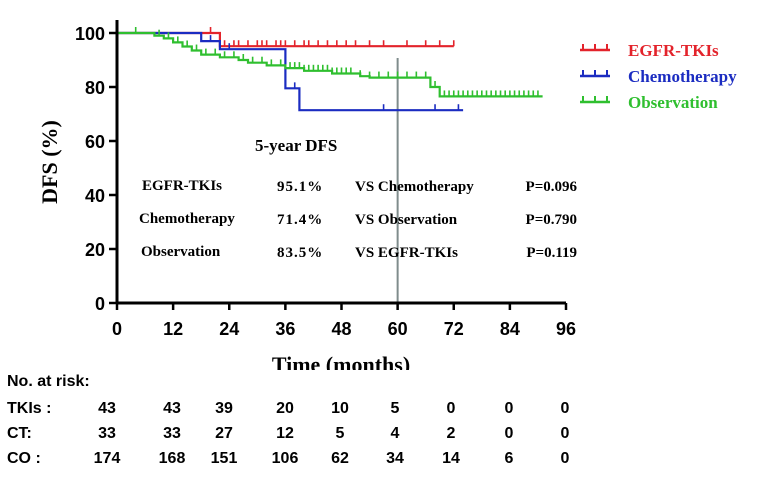 This screenshot has width=770, height=478. I want to click on risk-count: 168, so click(172, 458).